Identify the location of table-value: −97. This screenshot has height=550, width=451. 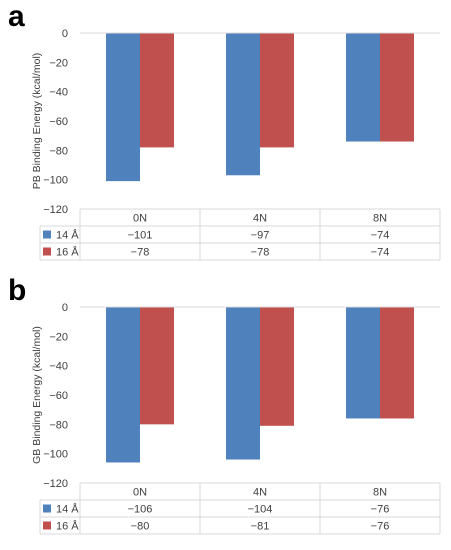
(260, 236).